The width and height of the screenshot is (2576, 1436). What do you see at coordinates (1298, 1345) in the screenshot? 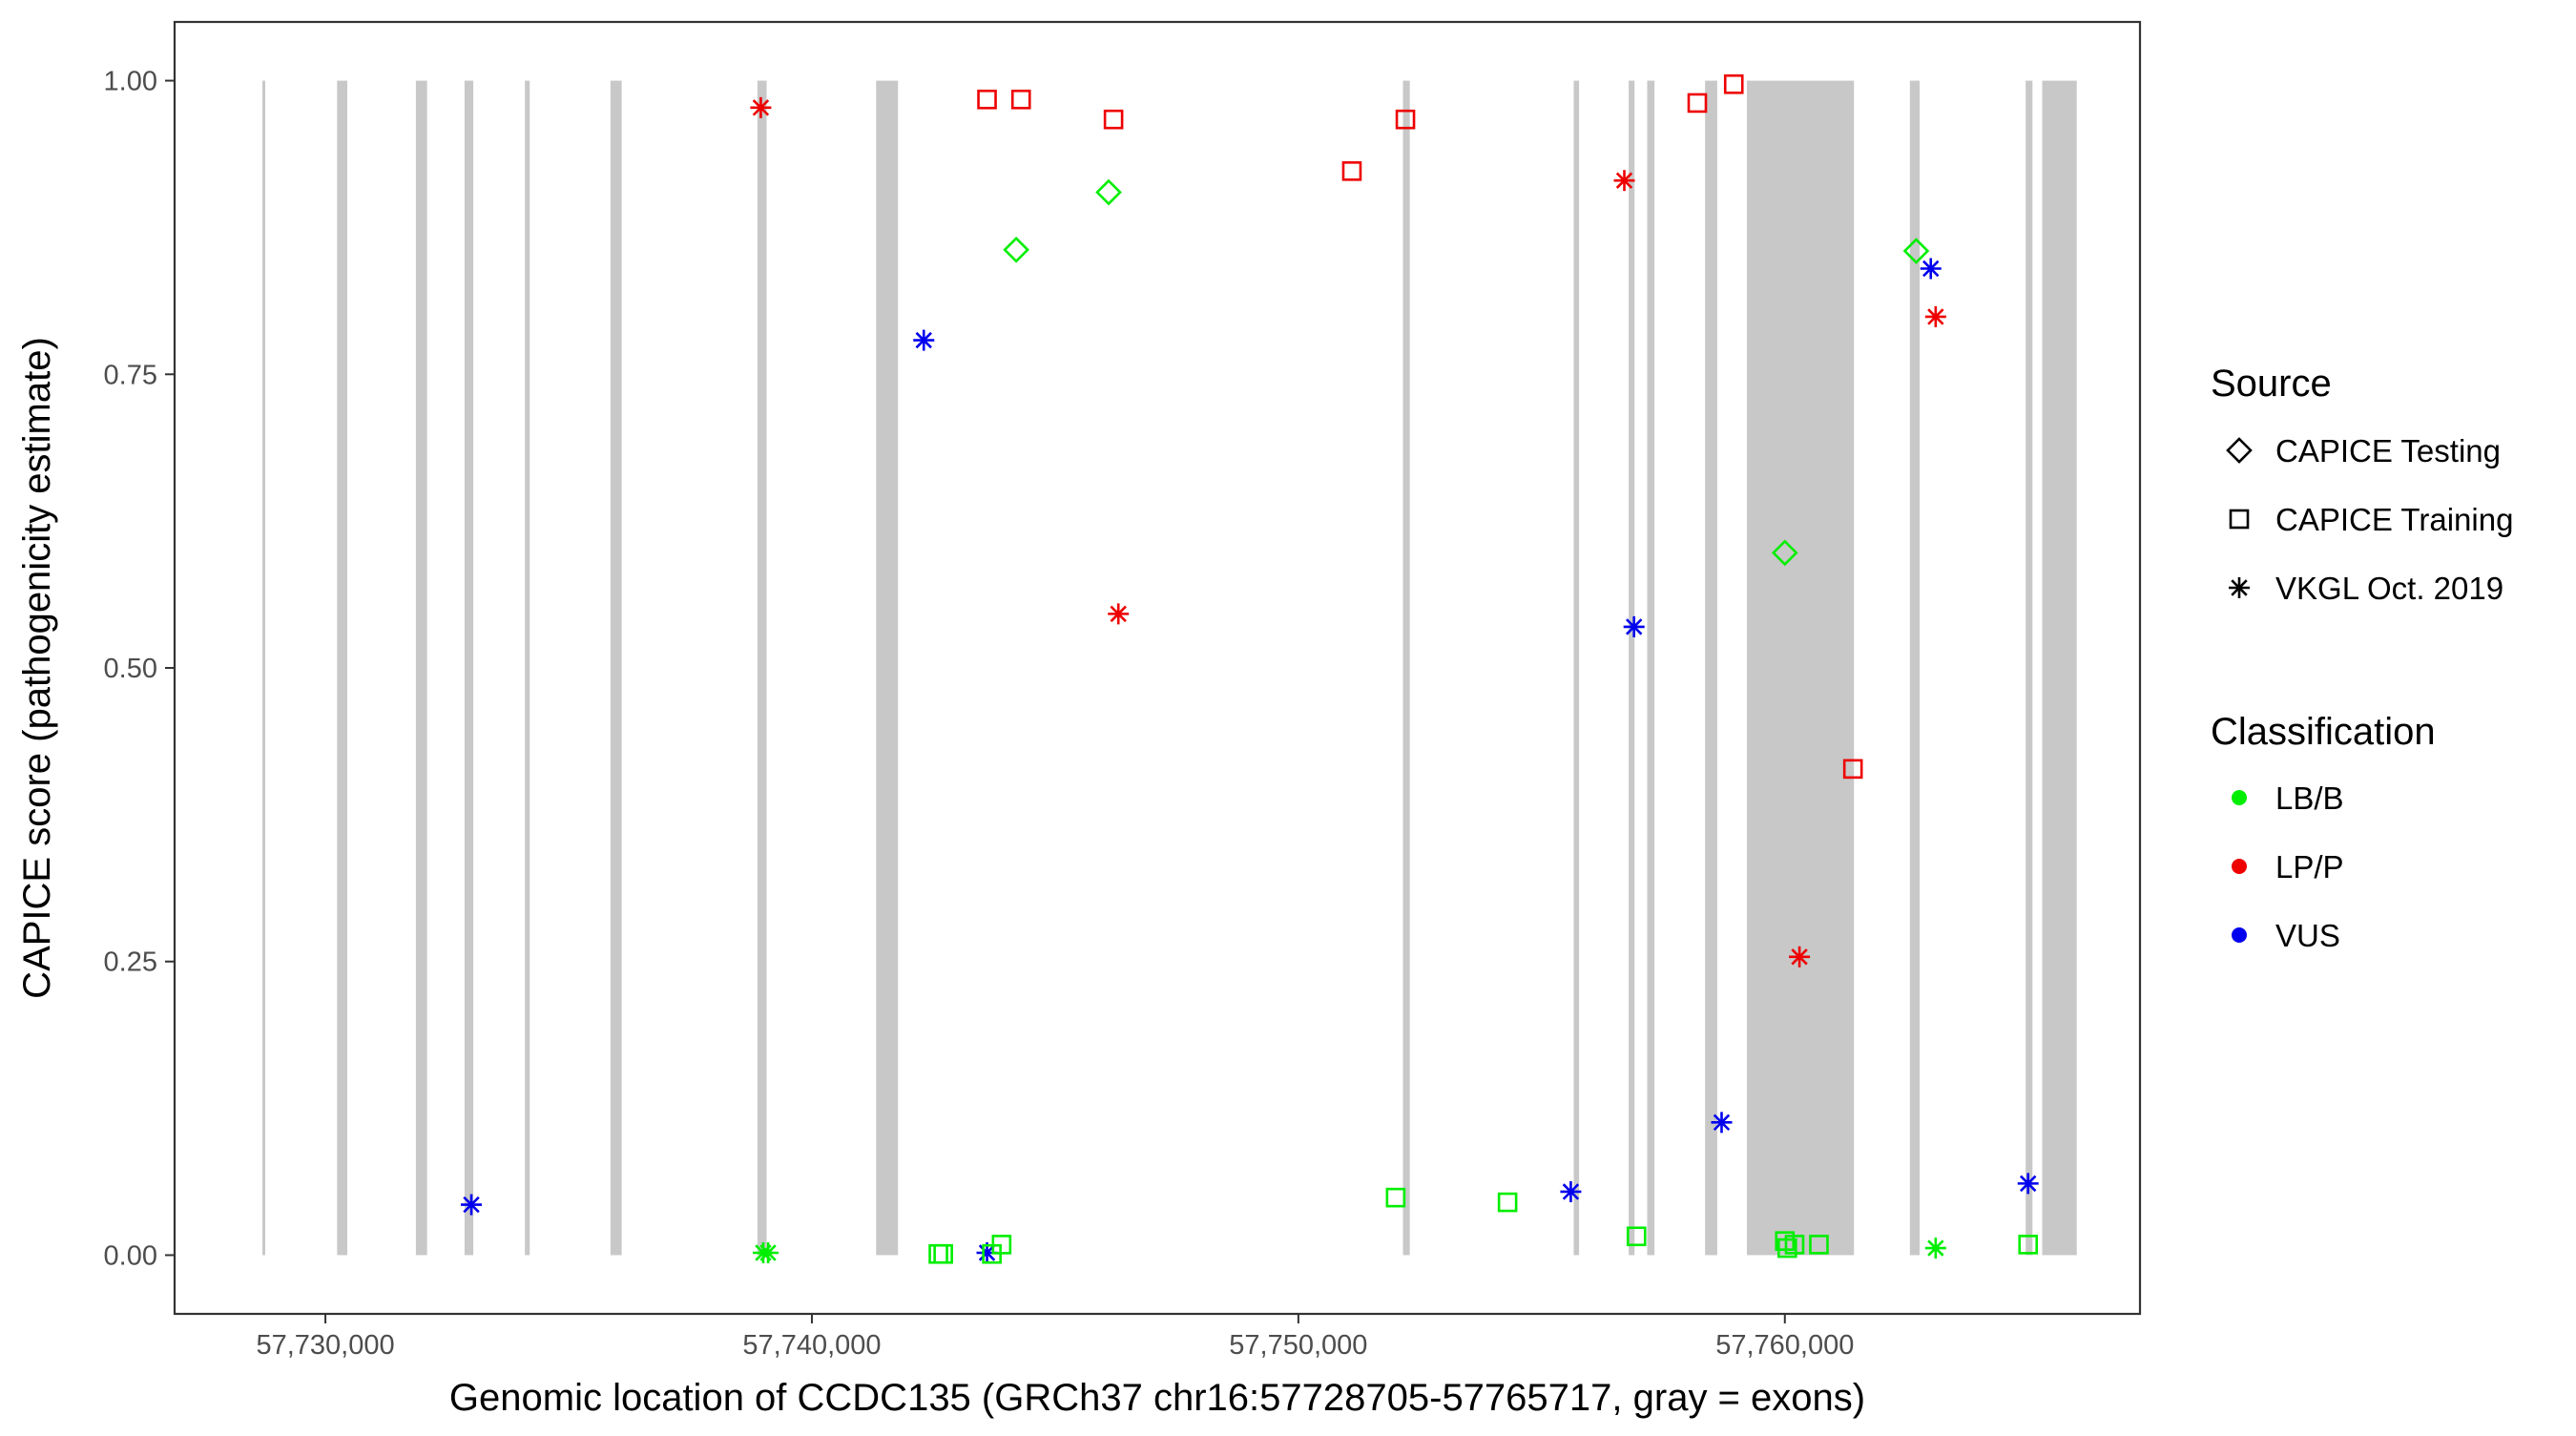
I see `x-tick-label: 57,750,000` at bounding box center [1298, 1345].